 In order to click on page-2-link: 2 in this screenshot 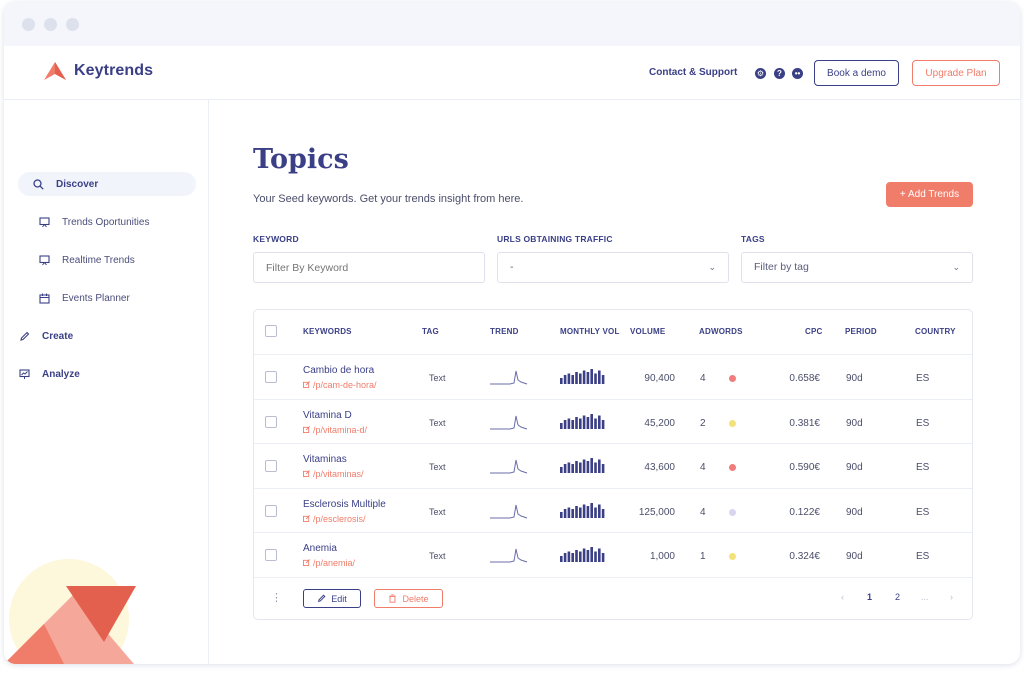, I will do `click(898, 597)`.